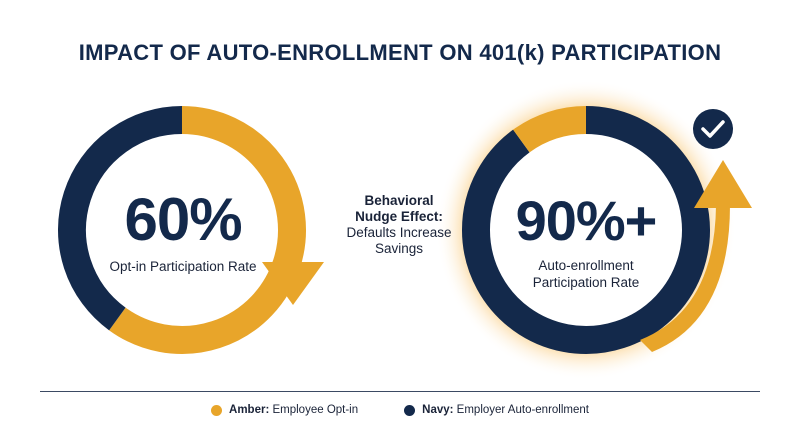  What do you see at coordinates (399, 216) in the screenshot?
I see `nudge-line-2: Nudge Effect:` at bounding box center [399, 216].